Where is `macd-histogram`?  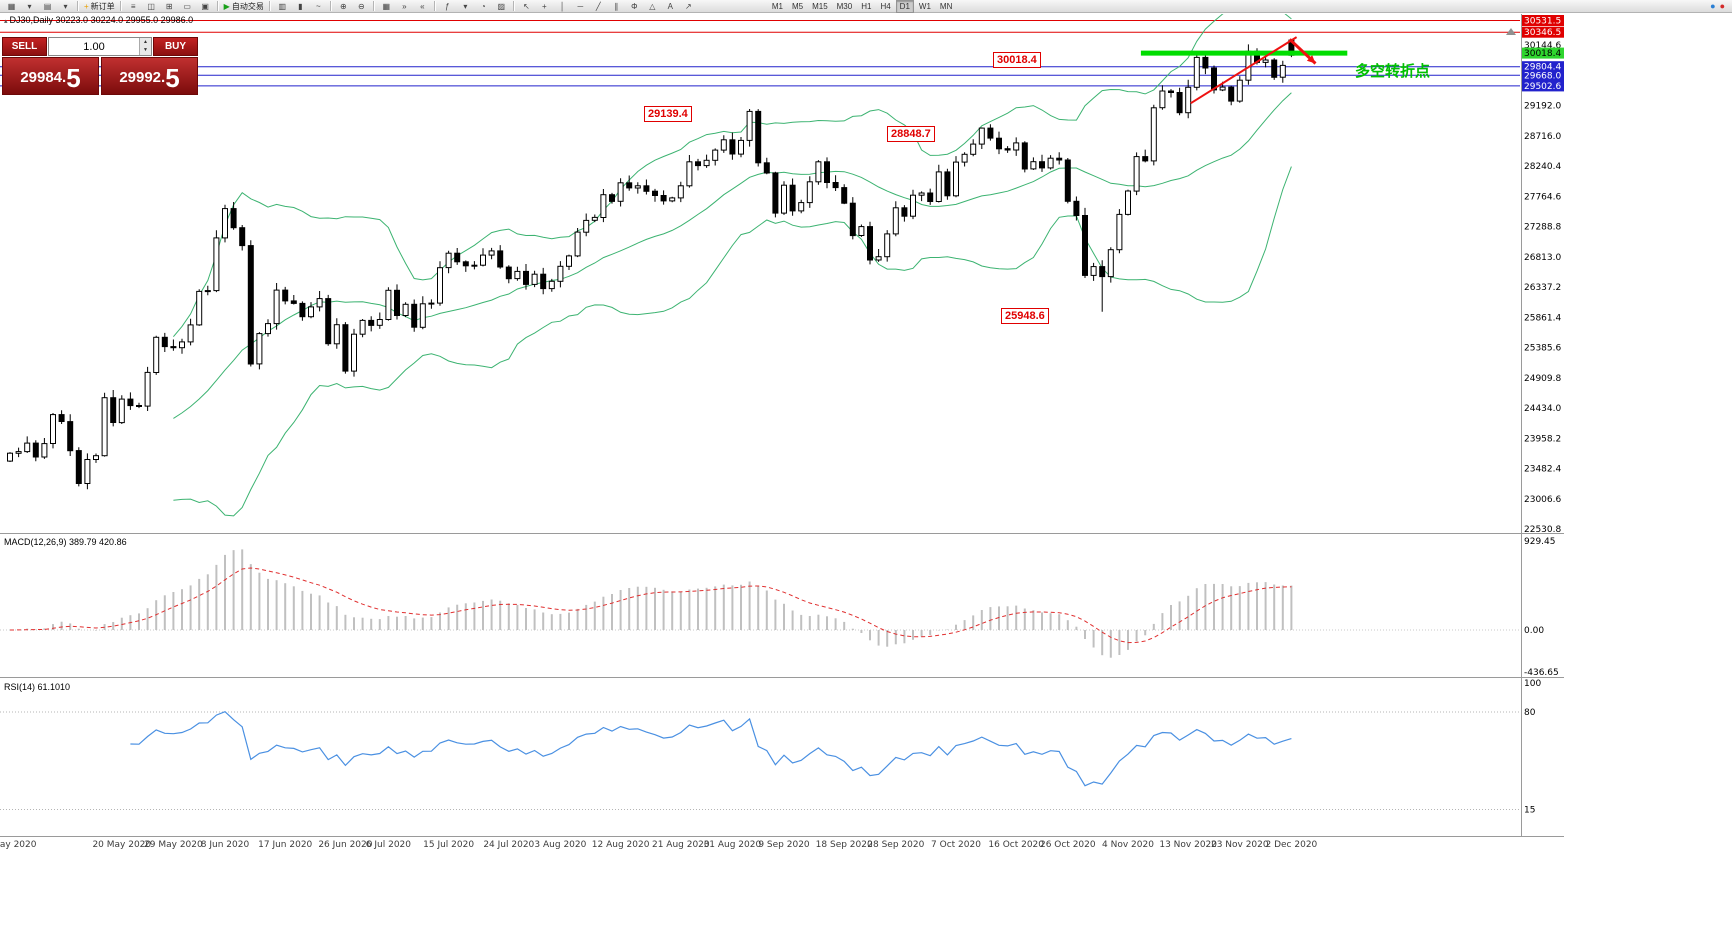 macd-histogram is located at coordinates (655, 603).